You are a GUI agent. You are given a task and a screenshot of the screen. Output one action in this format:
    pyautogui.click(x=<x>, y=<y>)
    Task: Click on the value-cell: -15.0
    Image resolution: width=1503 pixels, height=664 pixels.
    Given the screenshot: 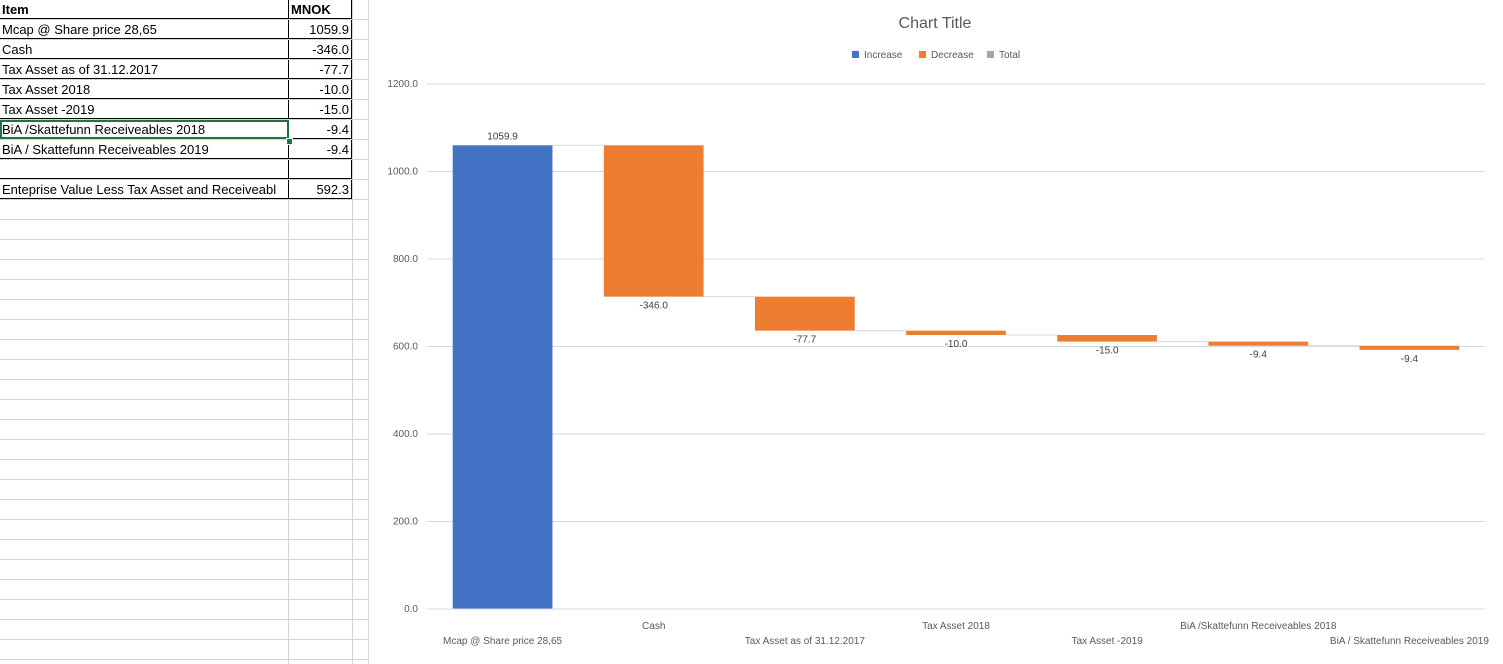 What is the action you would take?
    pyautogui.click(x=320, y=109)
    